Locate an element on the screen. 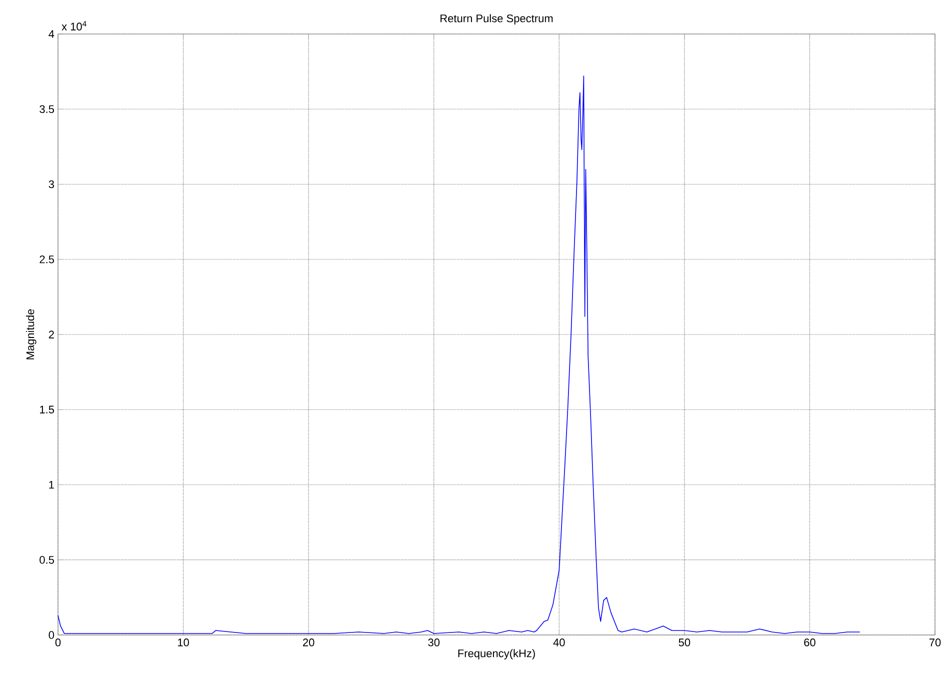 This screenshot has width=947, height=682. y-tick-label: 2 is located at coordinates (51, 334).